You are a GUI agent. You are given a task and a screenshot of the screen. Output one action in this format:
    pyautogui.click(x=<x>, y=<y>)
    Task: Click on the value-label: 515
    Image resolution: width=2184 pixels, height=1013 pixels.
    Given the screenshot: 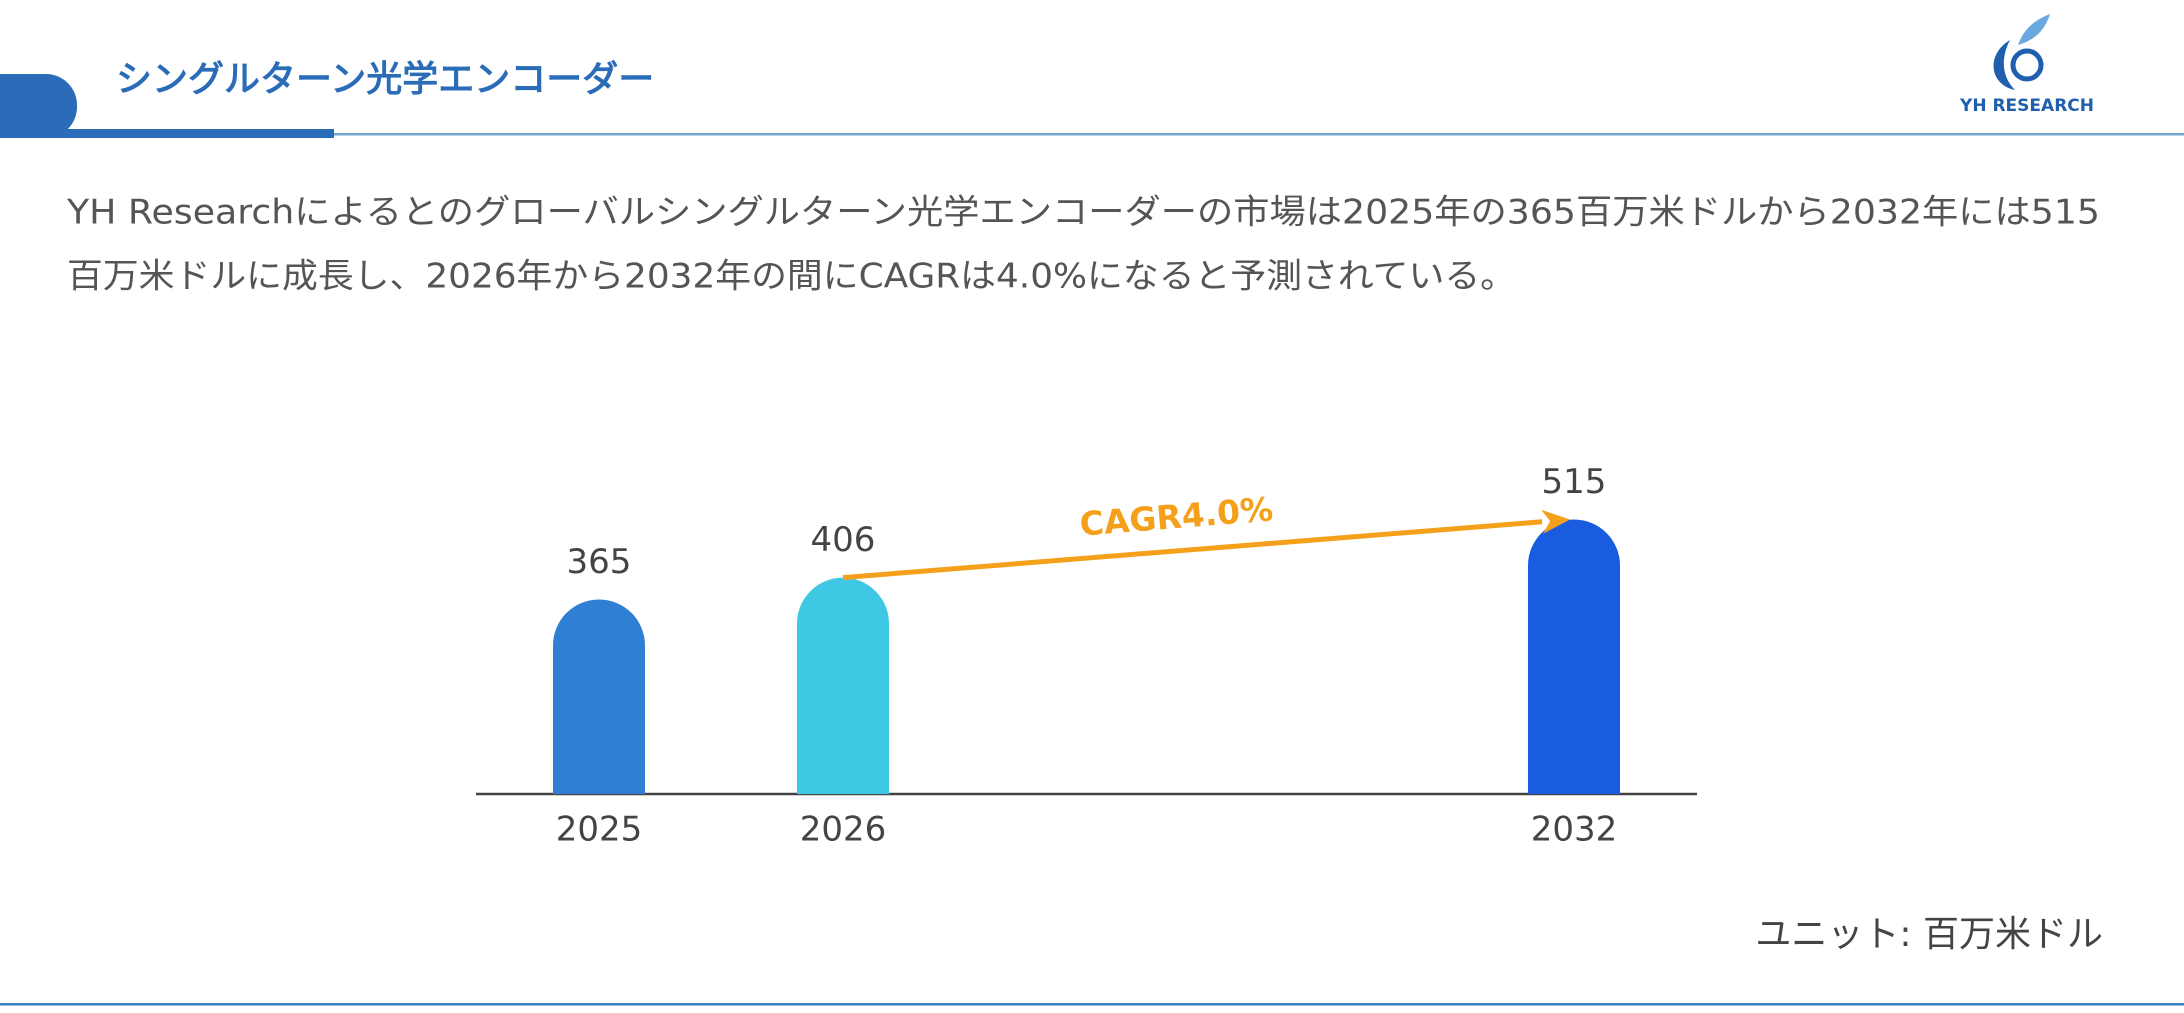 What is the action you would take?
    pyautogui.click(x=1574, y=482)
    